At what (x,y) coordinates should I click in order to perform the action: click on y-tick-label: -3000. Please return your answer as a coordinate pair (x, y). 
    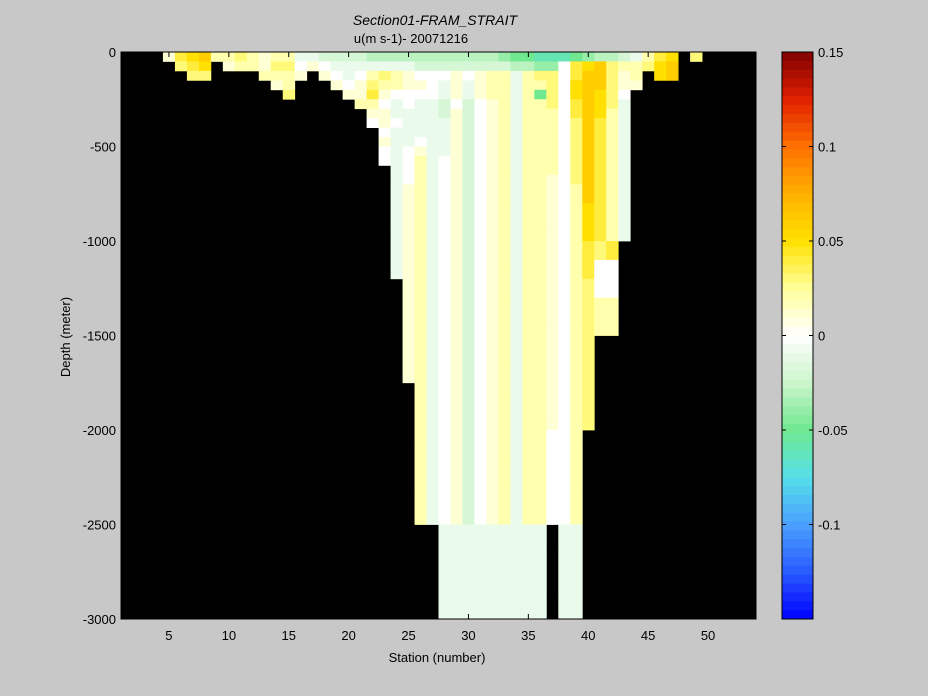
    Looking at the image, I should click on (99, 619).